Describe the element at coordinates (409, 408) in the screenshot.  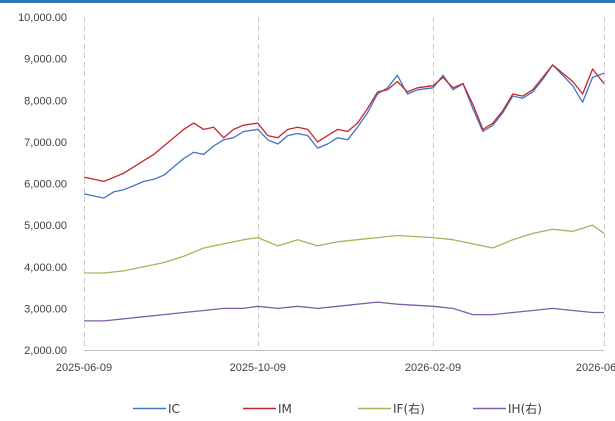
I see `legend-label: IF(右)` at that location.